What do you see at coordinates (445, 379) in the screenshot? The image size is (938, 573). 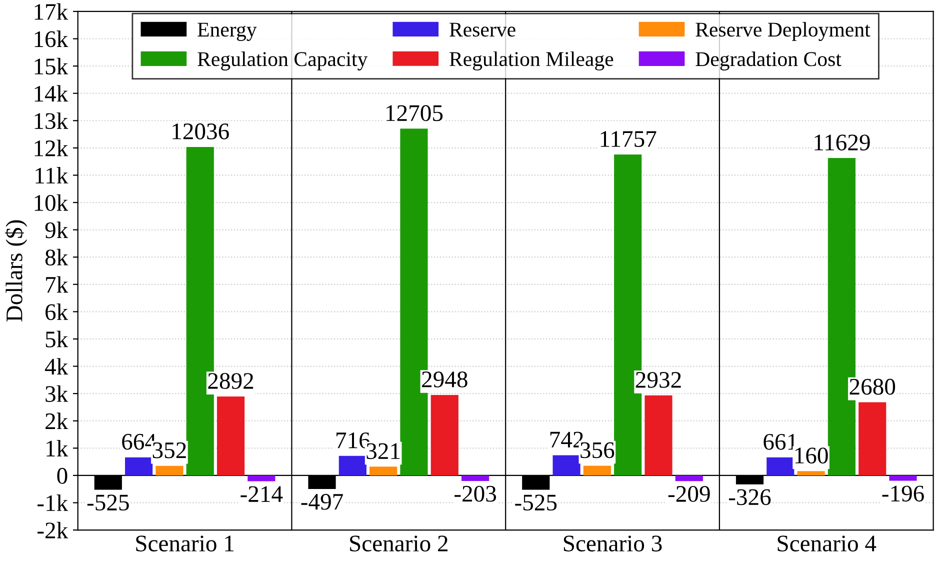 I see `data-label: 2948` at bounding box center [445, 379].